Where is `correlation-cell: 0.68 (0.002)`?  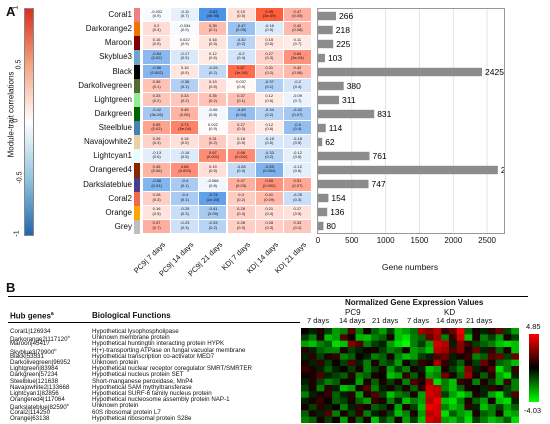
correlation-cell: 0.68 (0.002) is located at coordinates (241, 156).